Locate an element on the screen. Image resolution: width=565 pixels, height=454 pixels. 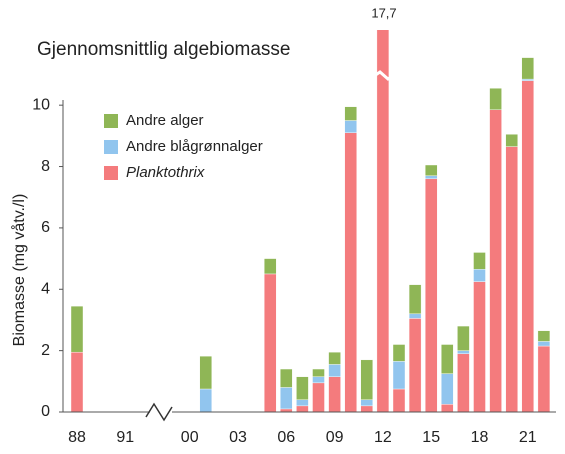
x-tick-label: 21 is located at coordinates (528, 437).